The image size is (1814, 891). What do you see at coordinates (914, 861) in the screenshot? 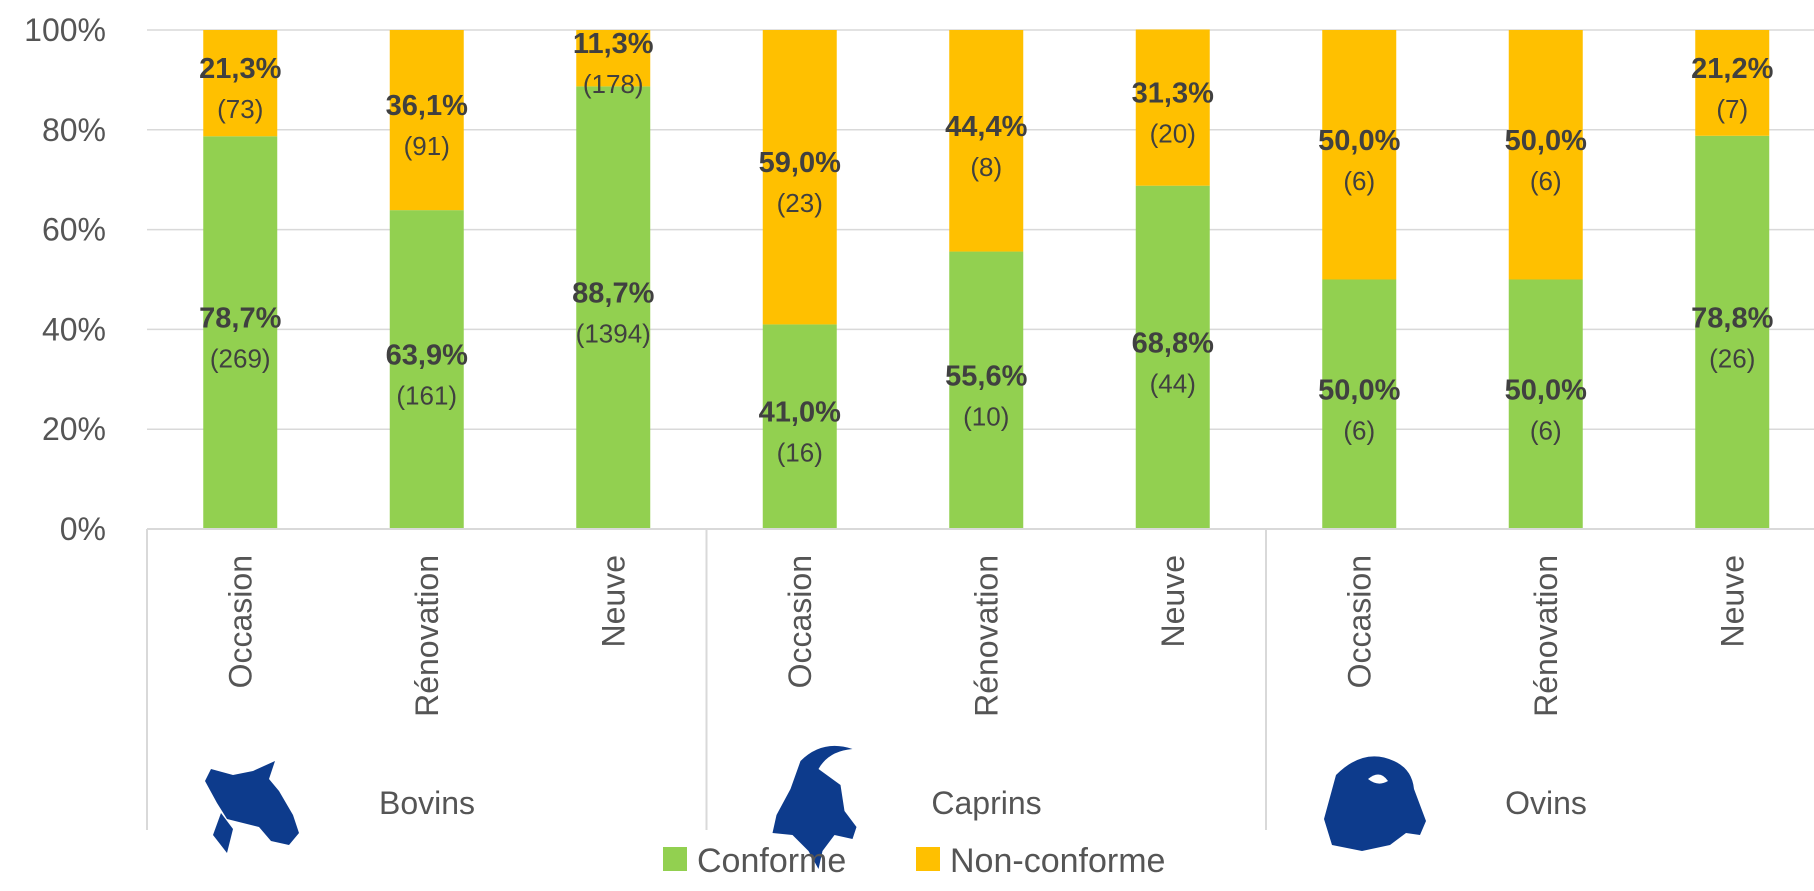
I see `legend: Conforme Non-conforme` at bounding box center [914, 861].